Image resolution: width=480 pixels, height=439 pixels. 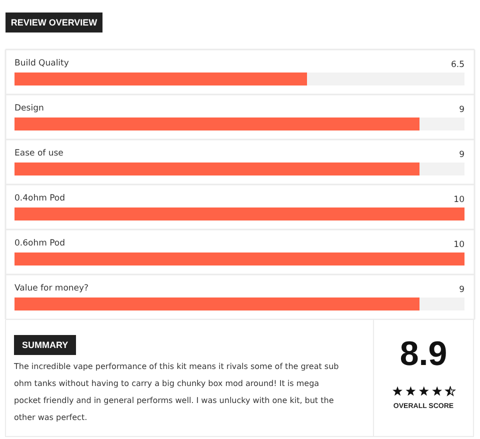 I want to click on y-tick-label: Design, so click(x=29, y=109).